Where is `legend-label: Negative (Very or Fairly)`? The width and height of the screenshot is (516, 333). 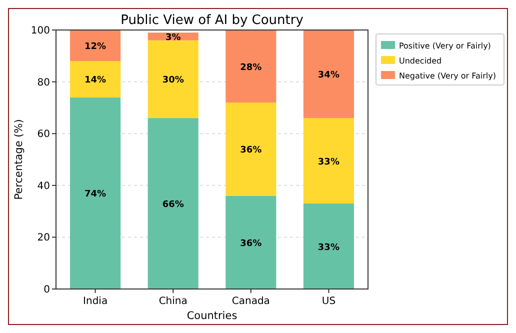 legend-label: Negative (Very or Fairly) is located at coordinates (447, 76).